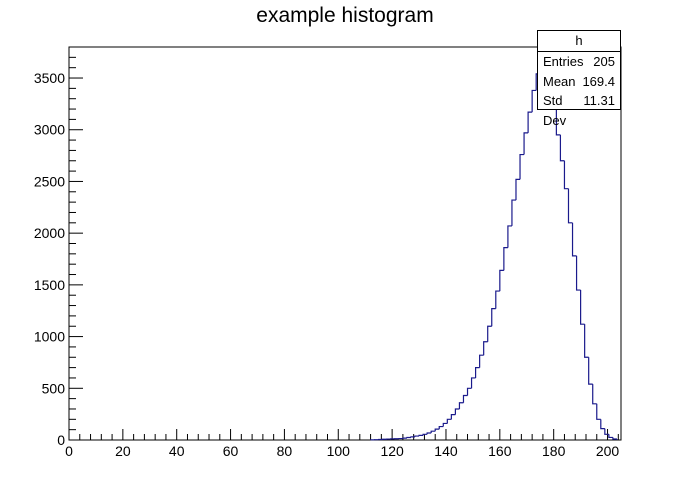 The height and width of the screenshot is (488, 690). What do you see at coordinates (579, 41) in the screenshot?
I see `stats-box-title: h` at bounding box center [579, 41].